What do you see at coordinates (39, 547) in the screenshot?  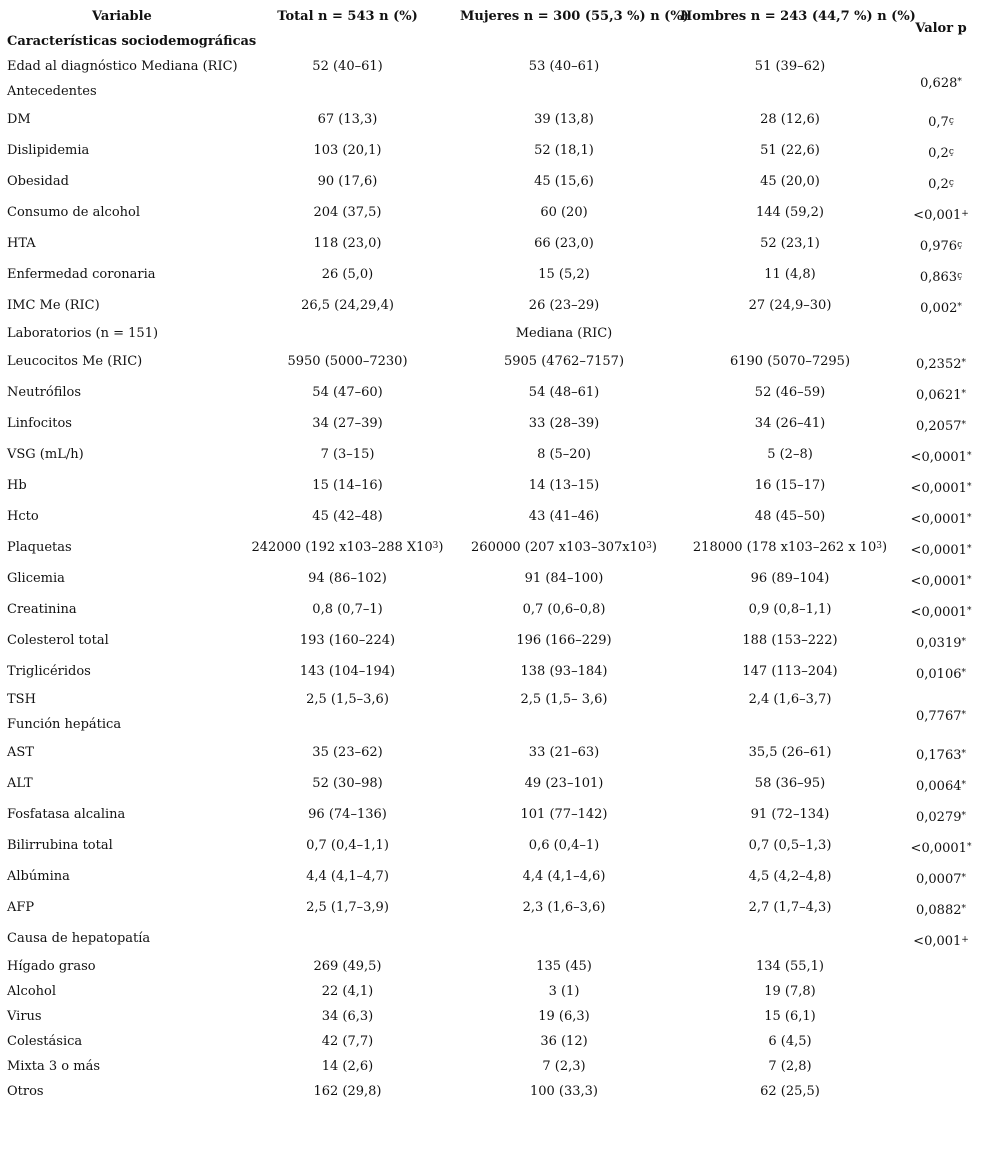 I see `cell-label: Plaquetas` at bounding box center [39, 547].